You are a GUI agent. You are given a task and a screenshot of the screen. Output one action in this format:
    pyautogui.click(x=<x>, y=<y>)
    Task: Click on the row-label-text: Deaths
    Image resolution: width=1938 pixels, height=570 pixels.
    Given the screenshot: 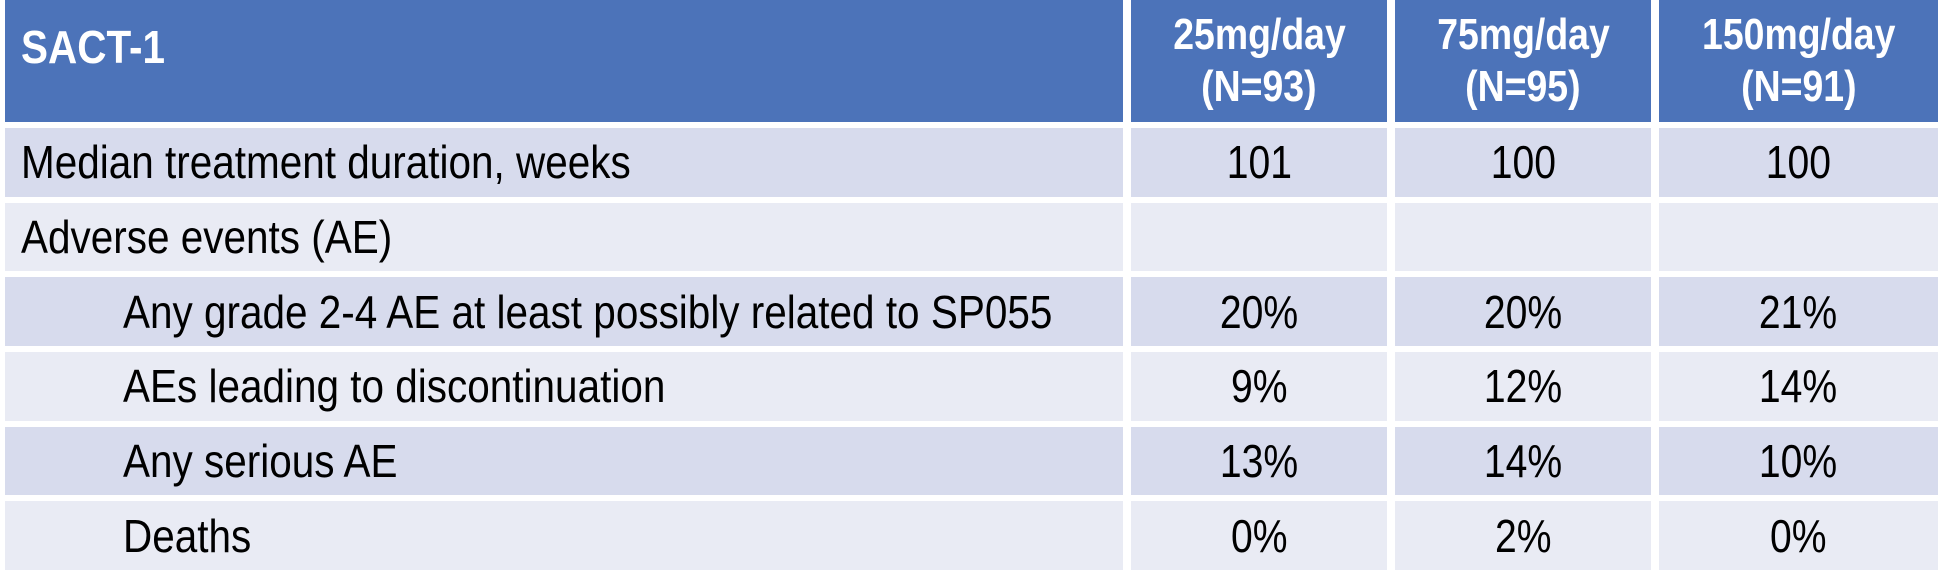 What is the action you would take?
    pyautogui.click(x=187, y=535)
    